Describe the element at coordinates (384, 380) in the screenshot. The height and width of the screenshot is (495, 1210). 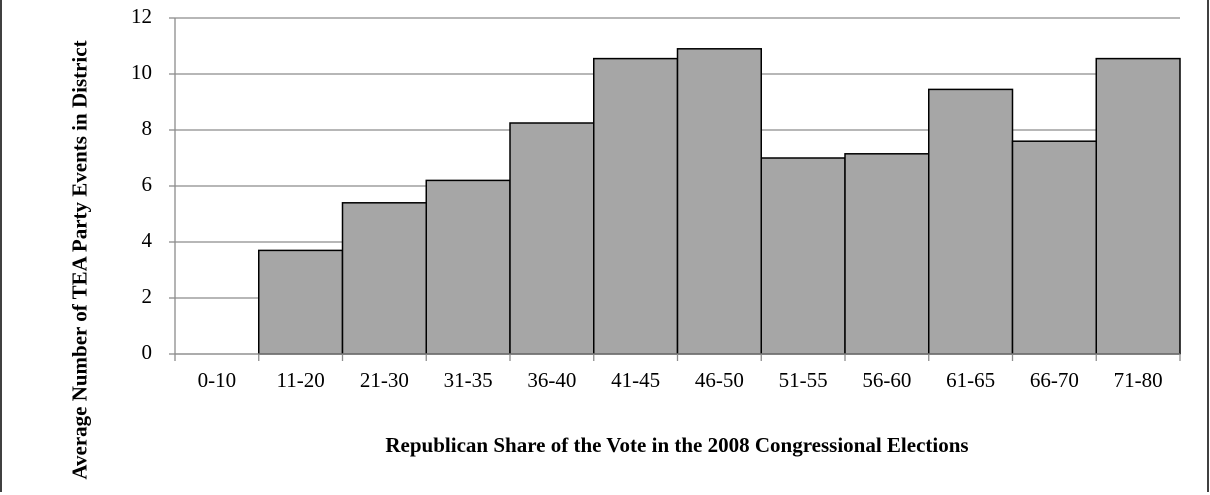
I see `x-tick-label: 21-30` at that location.